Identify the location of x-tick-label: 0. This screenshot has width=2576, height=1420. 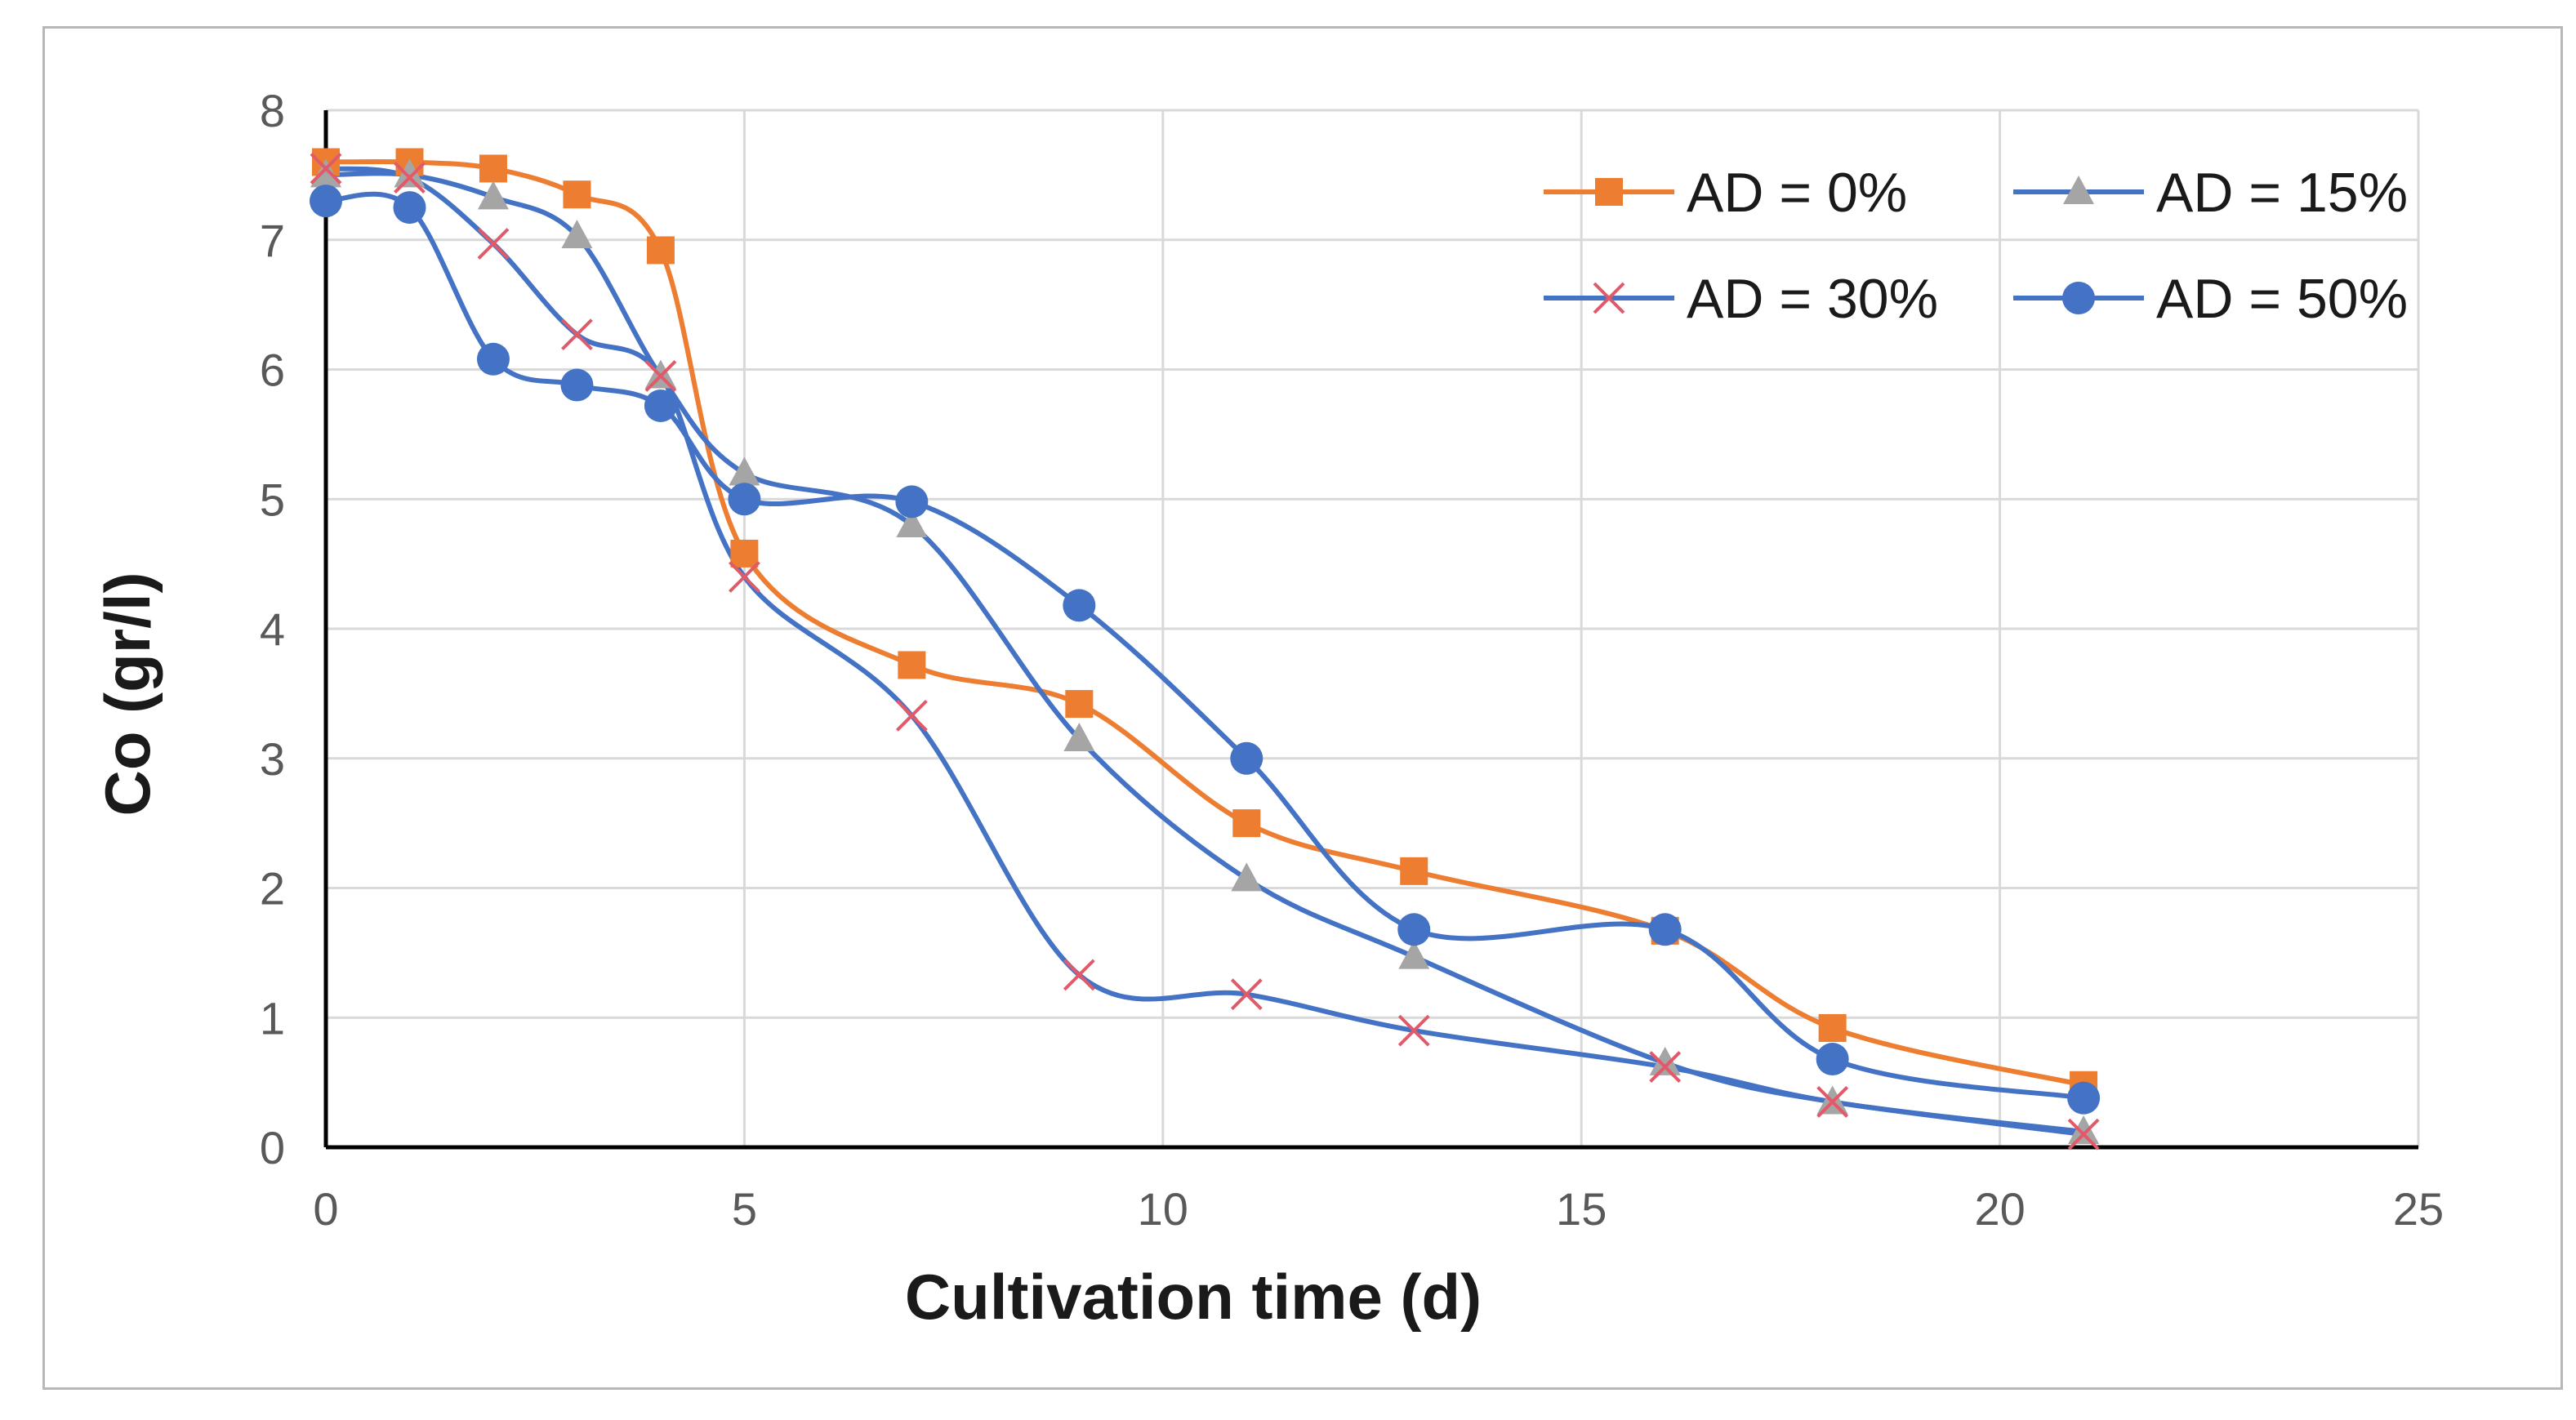
(325, 1209).